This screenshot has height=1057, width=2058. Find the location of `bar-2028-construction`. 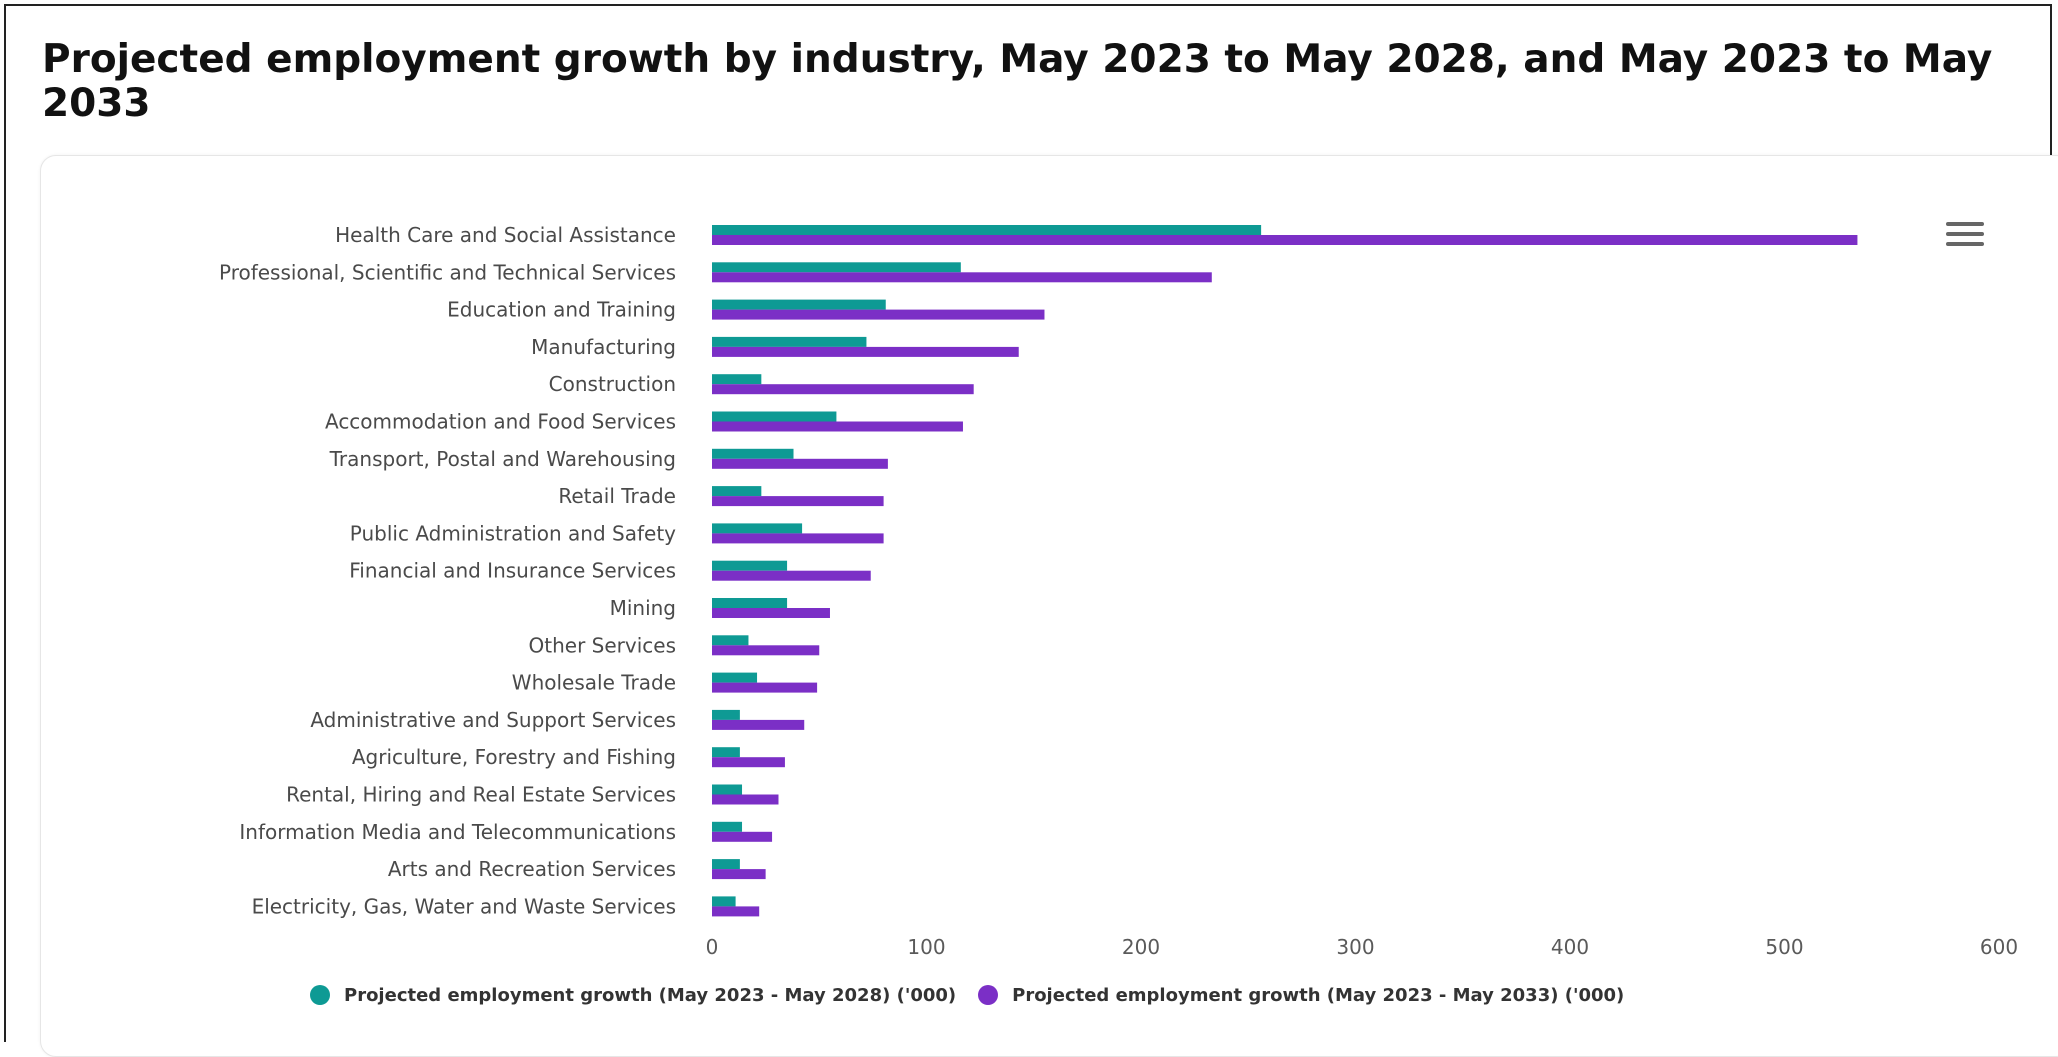

bar-2028-construction is located at coordinates (737, 379).